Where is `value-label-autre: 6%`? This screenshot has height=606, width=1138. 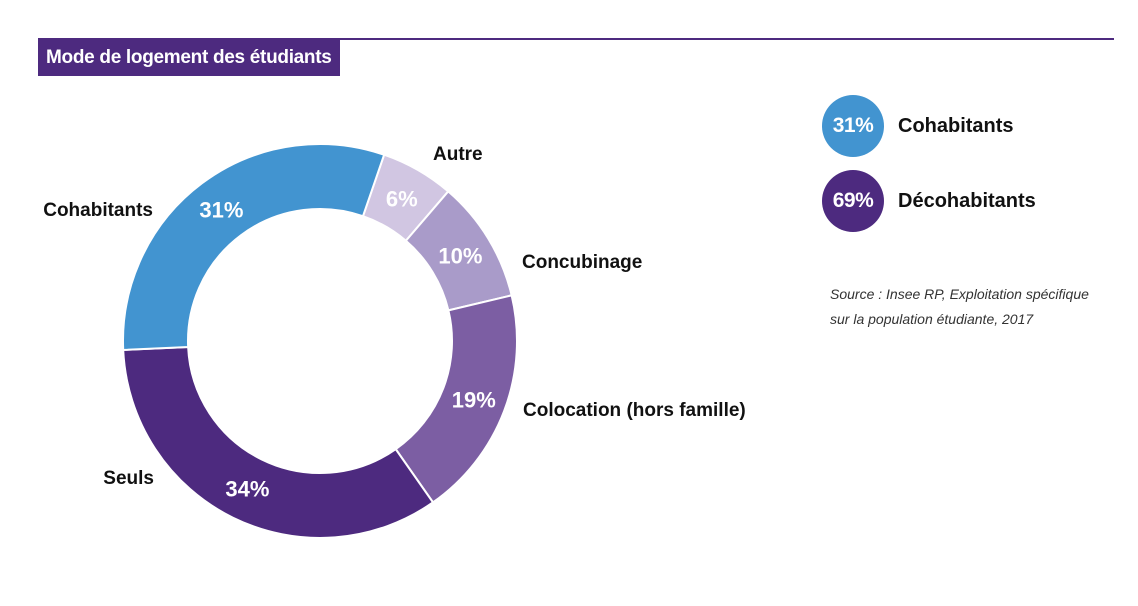
value-label-autre: 6% is located at coordinates (402, 198).